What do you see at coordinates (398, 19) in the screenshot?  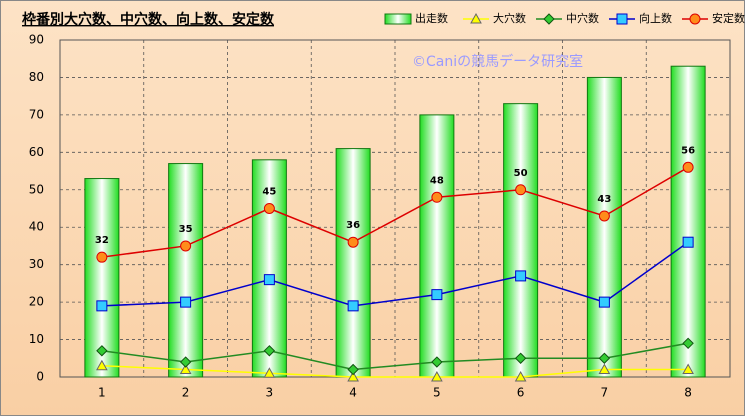 I see `legend-swatch` at bounding box center [398, 19].